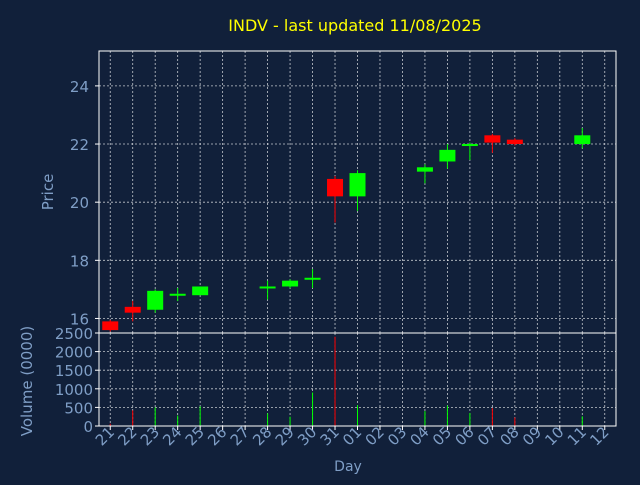  I want to click on volume-tick-label: 1000, so click(74, 390).